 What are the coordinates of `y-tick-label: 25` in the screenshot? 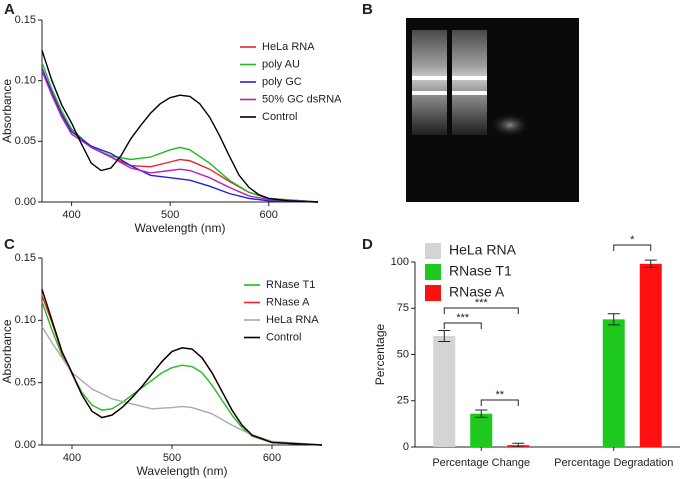 It's located at (403, 401).